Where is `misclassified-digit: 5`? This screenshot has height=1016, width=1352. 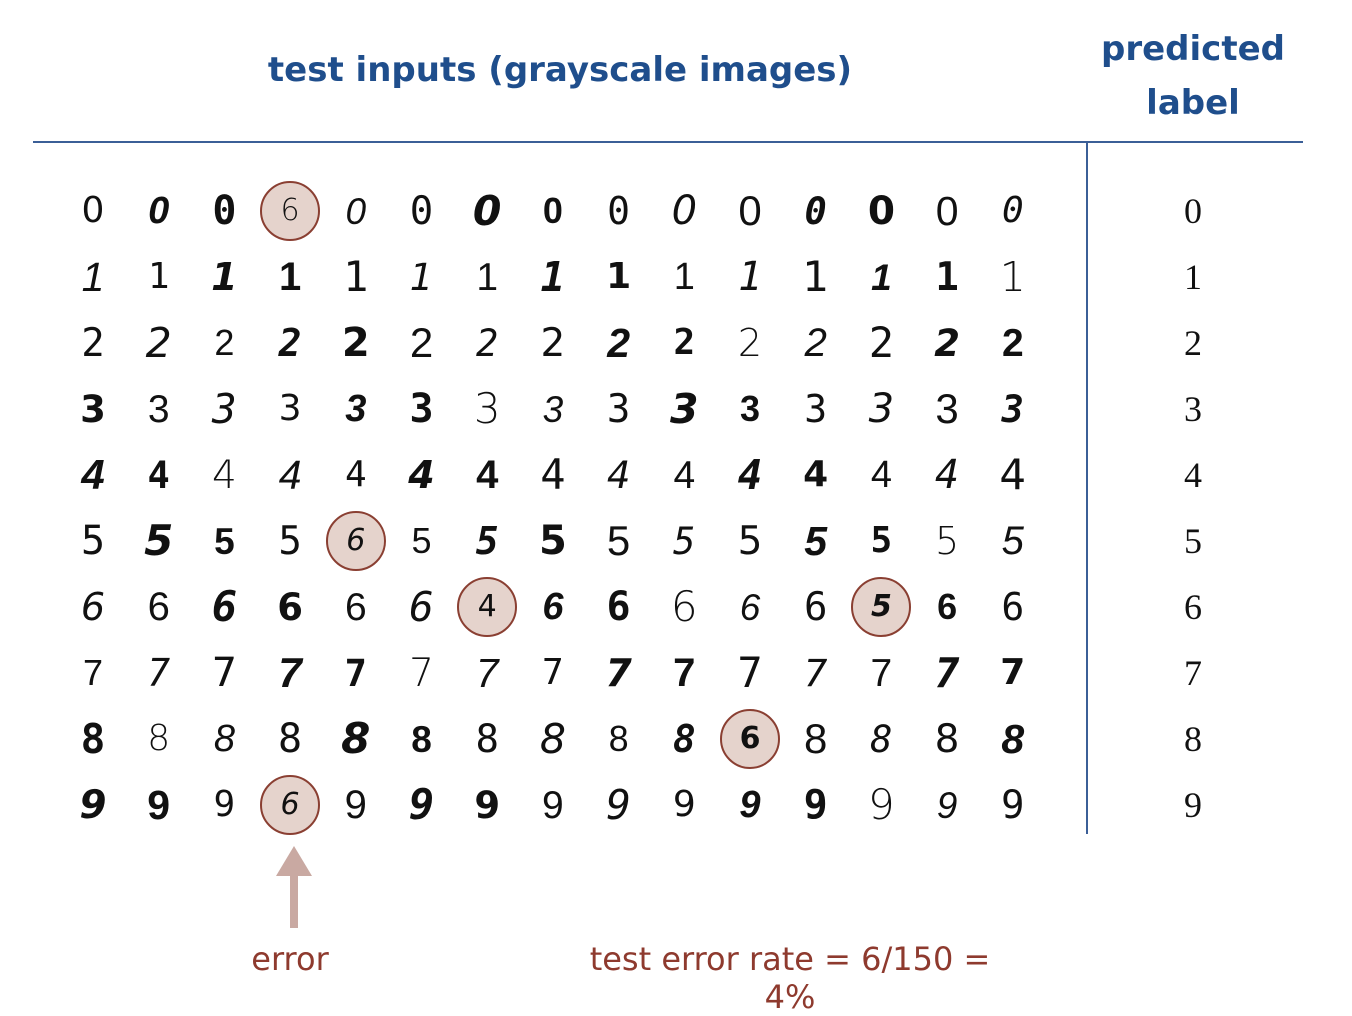 misclassified-digit: 5 is located at coordinates (881, 607).